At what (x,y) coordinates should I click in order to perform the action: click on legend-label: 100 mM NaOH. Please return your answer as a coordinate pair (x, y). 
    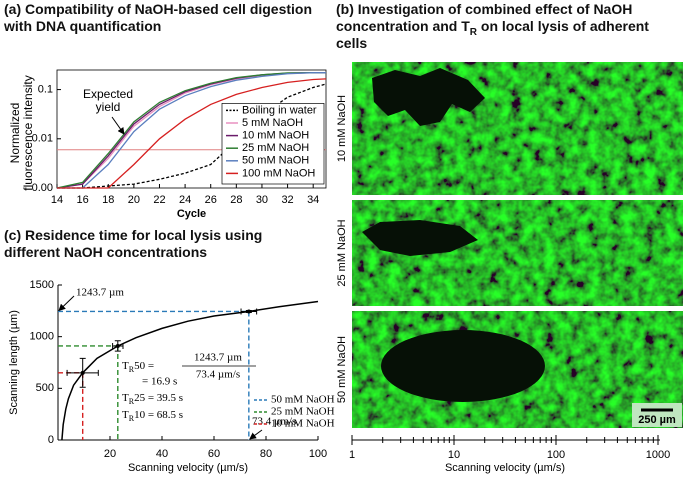
    Looking at the image, I should click on (278, 173).